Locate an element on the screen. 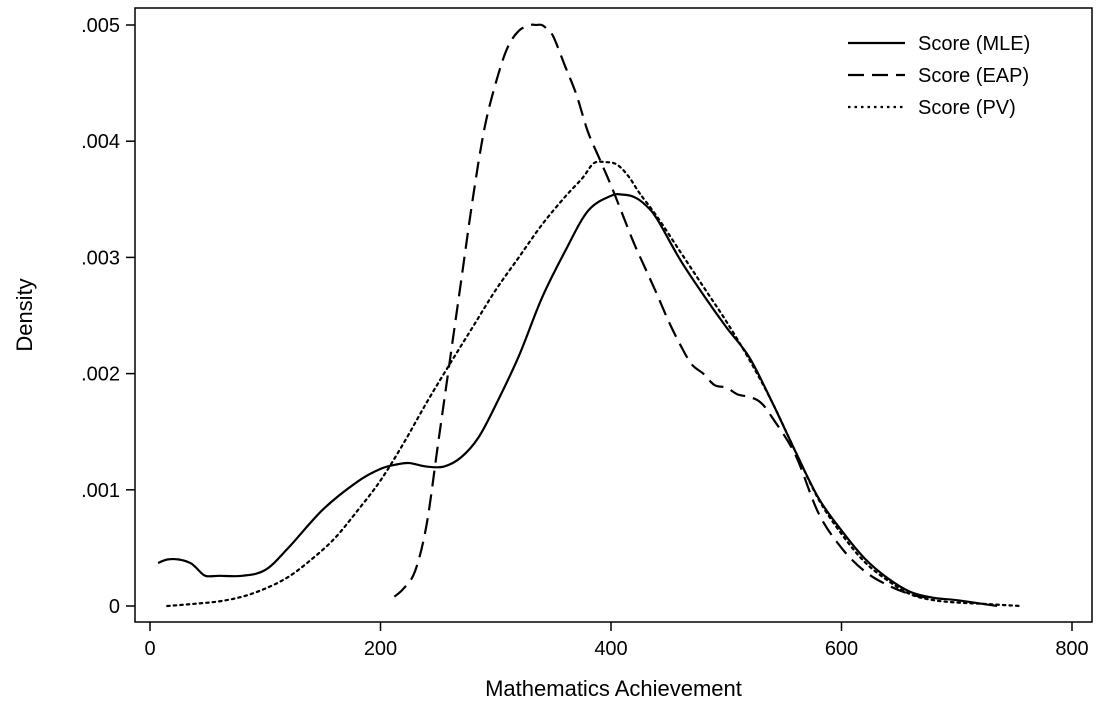 This screenshot has width=1109, height=707. y-axis-title: Density is located at coordinates (24, 314).